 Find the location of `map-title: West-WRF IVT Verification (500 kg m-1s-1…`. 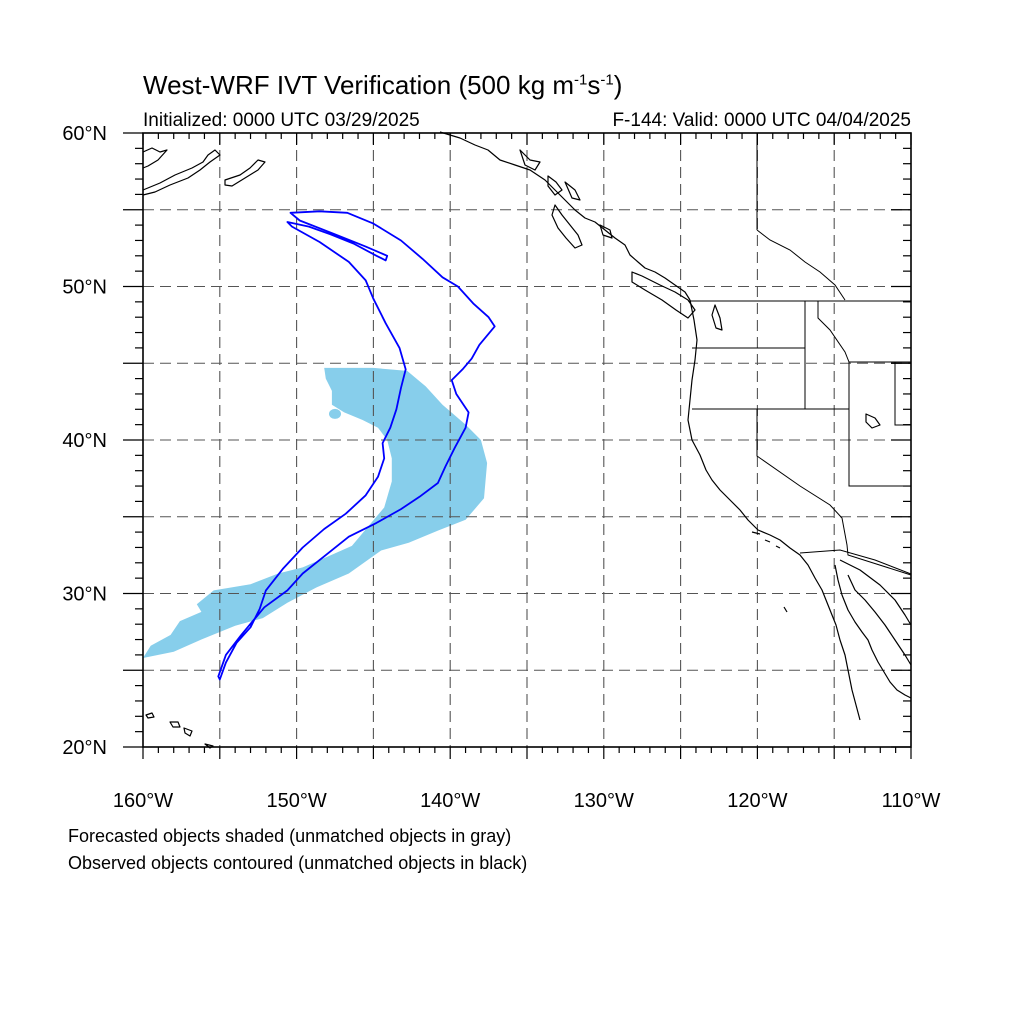

map-title: West-WRF IVT Verification (500 kg m-1s-1… is located at coordinates (383, 85).